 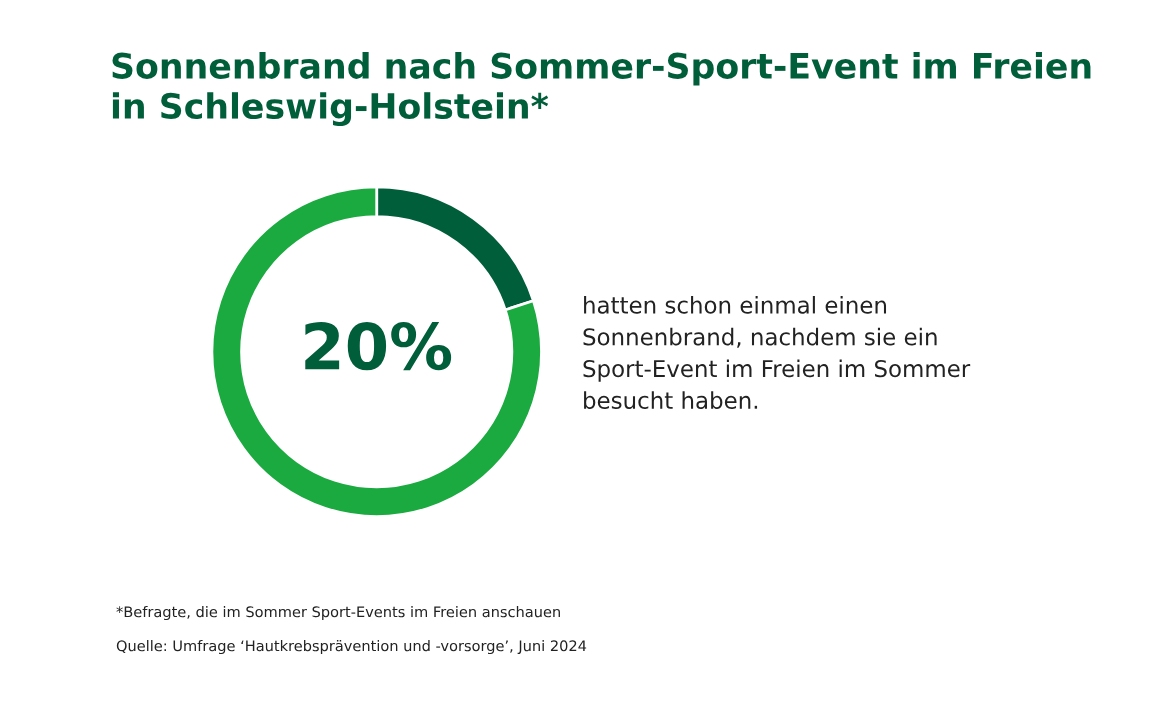 I want to click on source-note: Quelle: Umfrage ‘Hautkrebsprävention und -vorsorge’, Juni 2024, so click(x=351, y=647).